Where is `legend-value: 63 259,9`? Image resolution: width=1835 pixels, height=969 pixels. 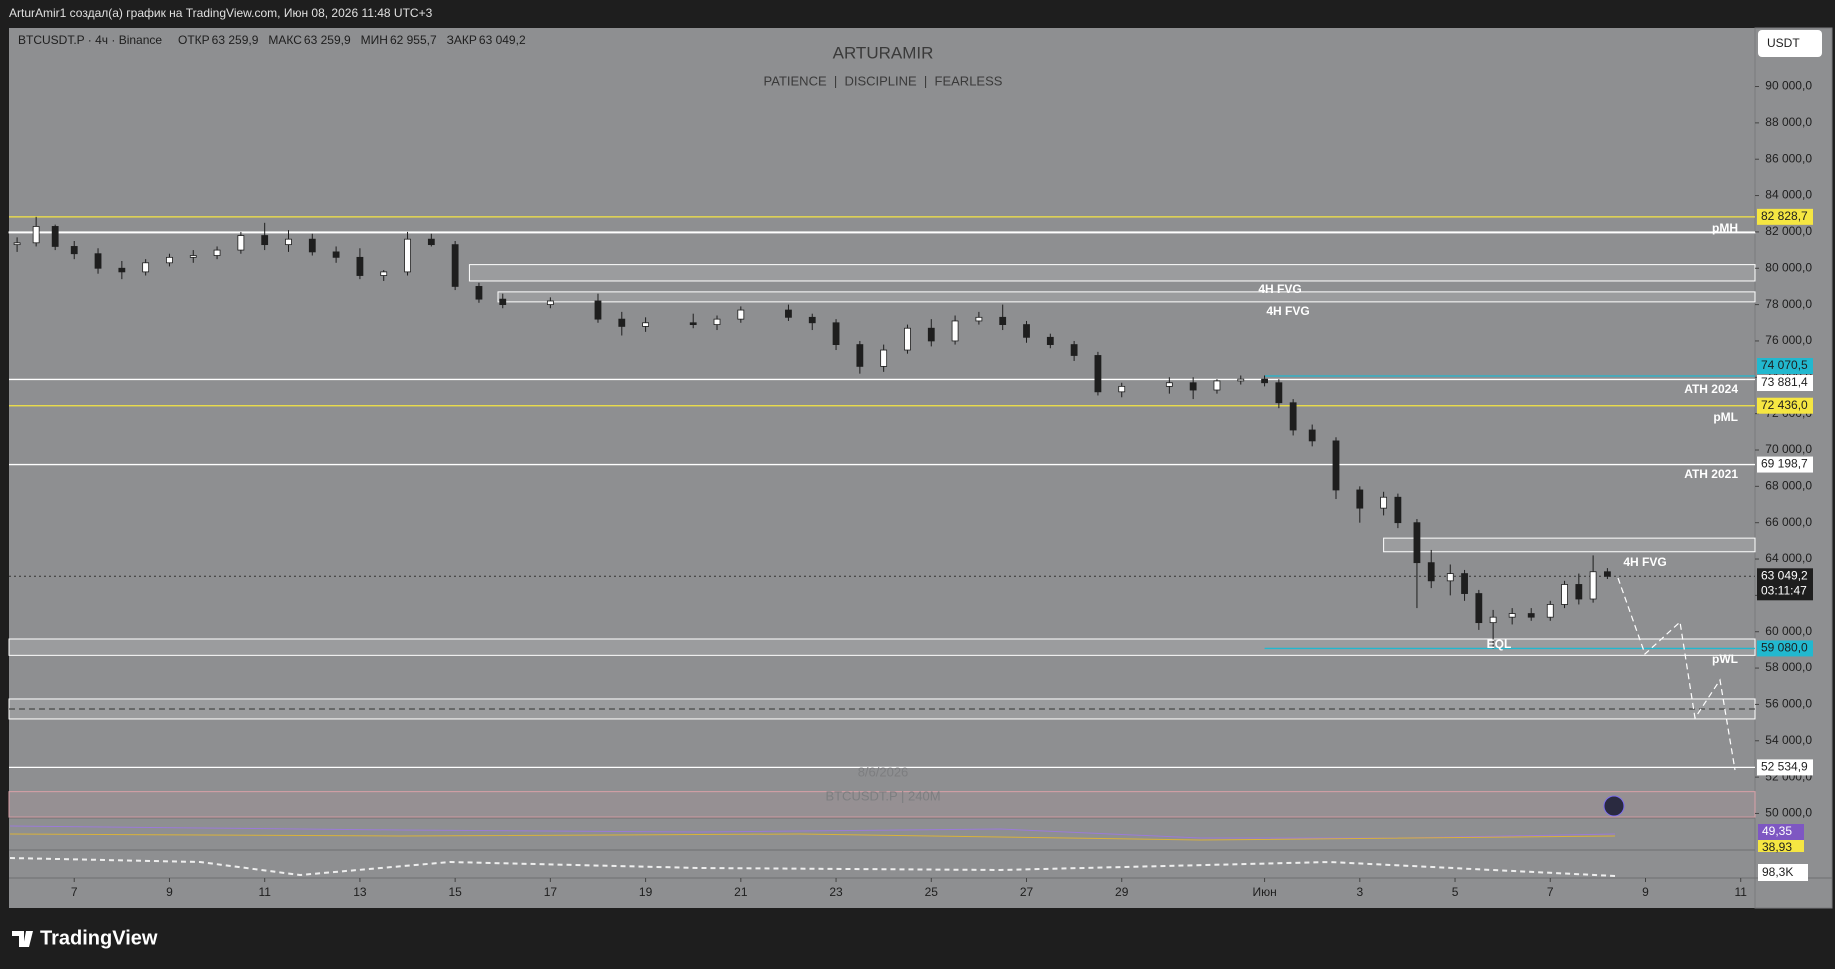
legend-value: 63 259,9 is located at coordinates (327, 40).